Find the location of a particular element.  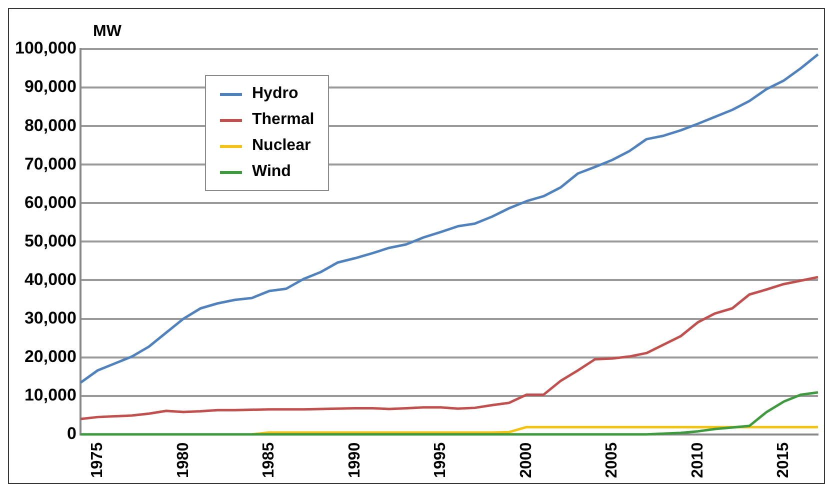

x-tick-label: 2010 is located at coordinates (697, 460).